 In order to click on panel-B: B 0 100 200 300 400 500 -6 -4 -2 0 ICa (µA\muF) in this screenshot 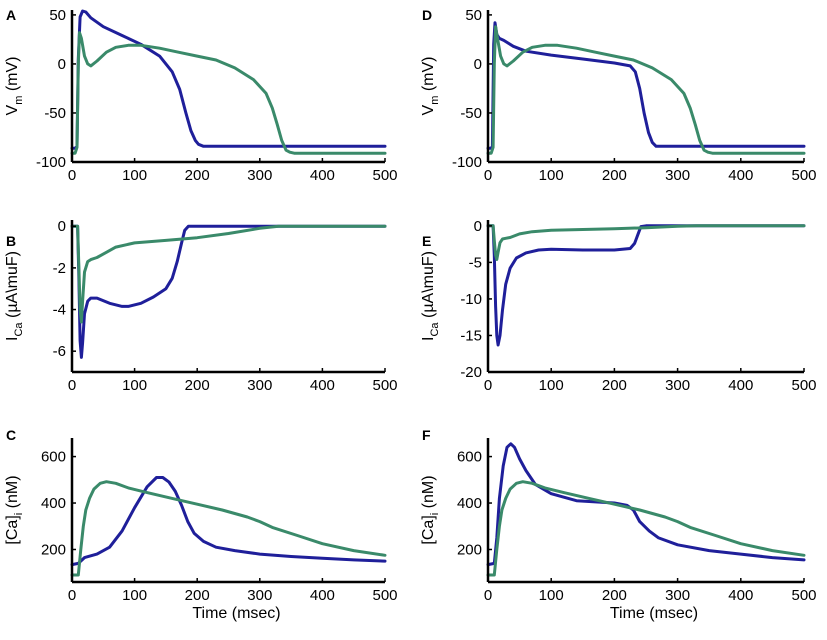, I will do `click(201, 306)`.